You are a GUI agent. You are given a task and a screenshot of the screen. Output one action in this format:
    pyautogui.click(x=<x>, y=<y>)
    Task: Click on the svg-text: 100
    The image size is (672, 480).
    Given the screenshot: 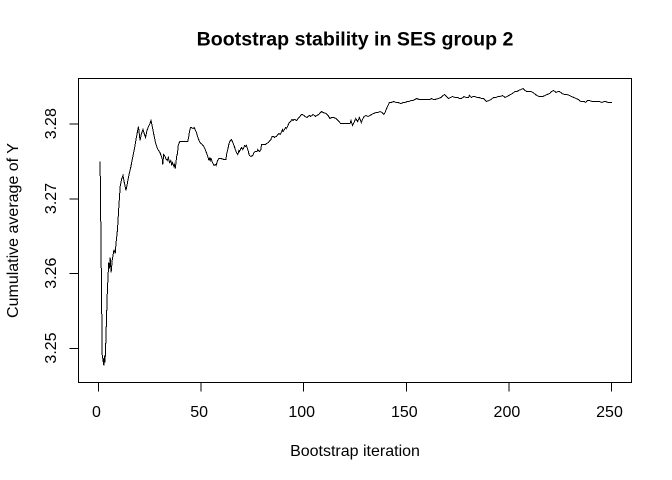 What is the action you would take?
    pyautogui.click(x=301, y=412)
    